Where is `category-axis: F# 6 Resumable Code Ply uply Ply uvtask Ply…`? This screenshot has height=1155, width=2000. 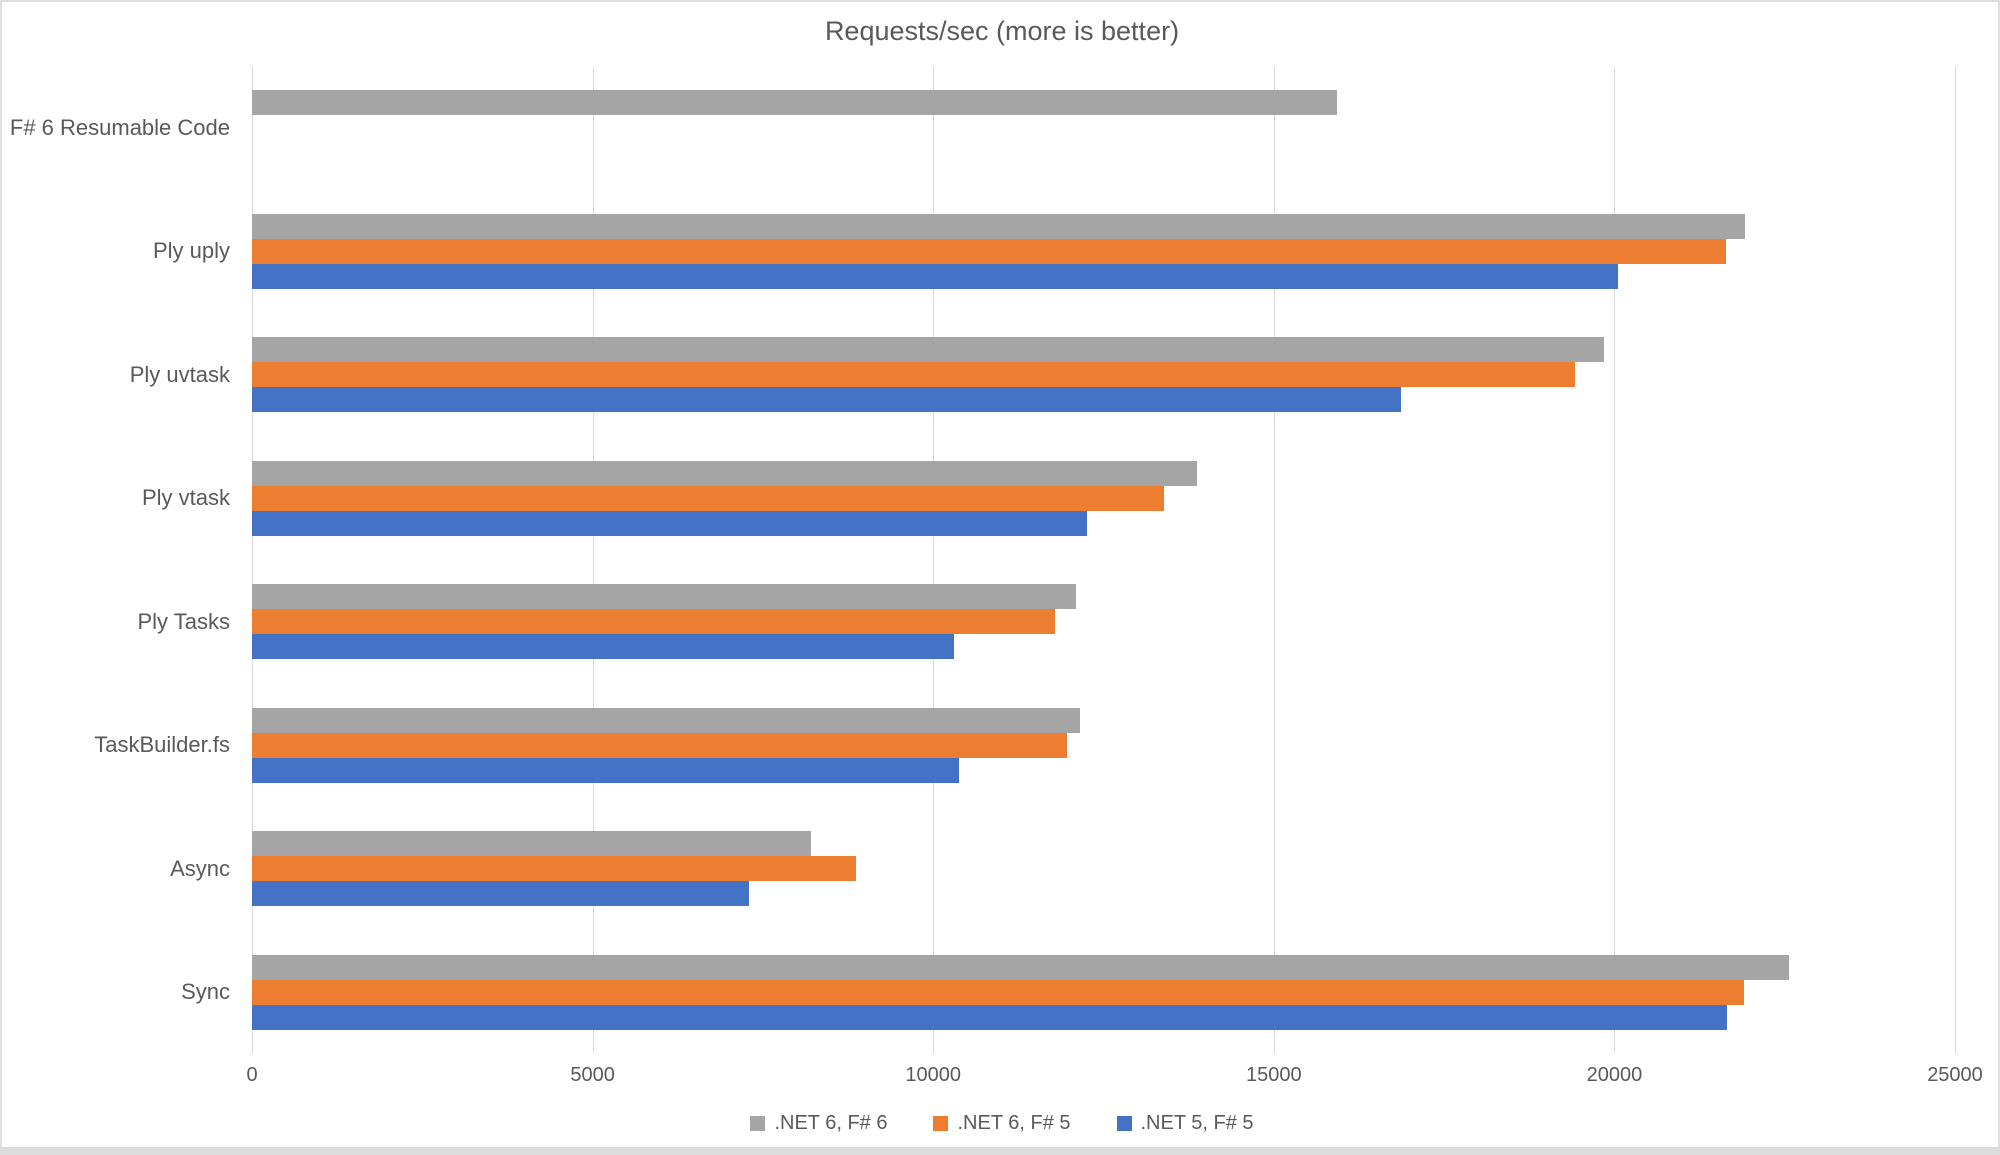 category-axis: F# 6 Resumable Code Ply uply Ply uvtask Ply… is located at coordinates (116, 560).